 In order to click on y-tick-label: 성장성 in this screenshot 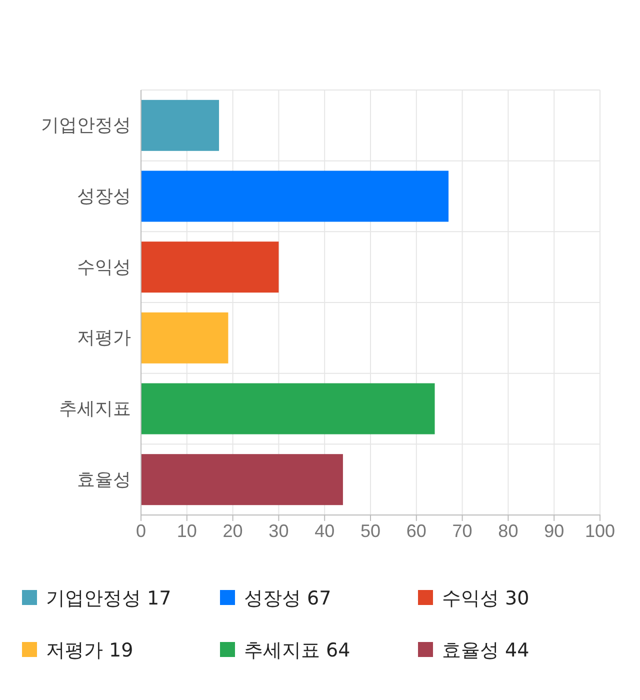, I will do `click(104, 196)`.